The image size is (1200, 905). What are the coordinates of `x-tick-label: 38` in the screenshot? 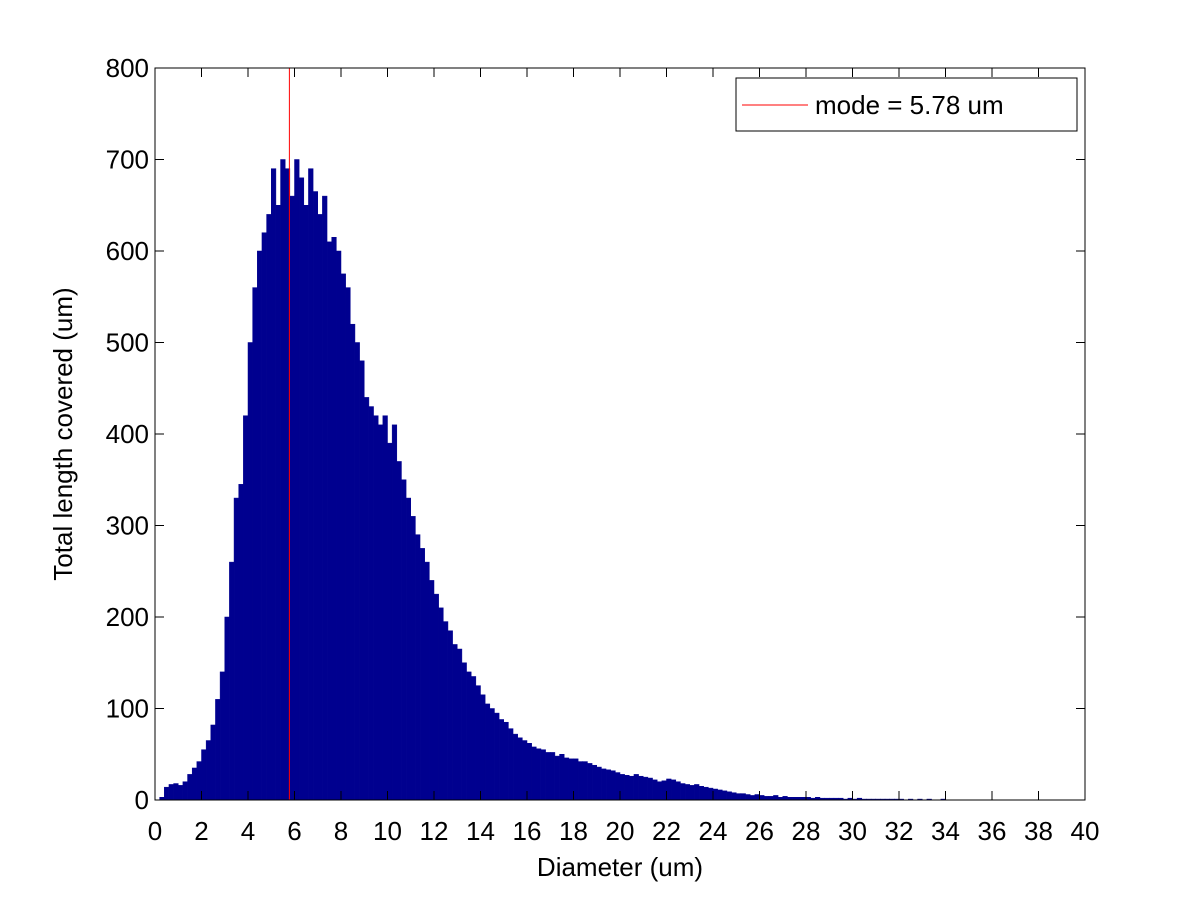 It's located at (1038, 831).